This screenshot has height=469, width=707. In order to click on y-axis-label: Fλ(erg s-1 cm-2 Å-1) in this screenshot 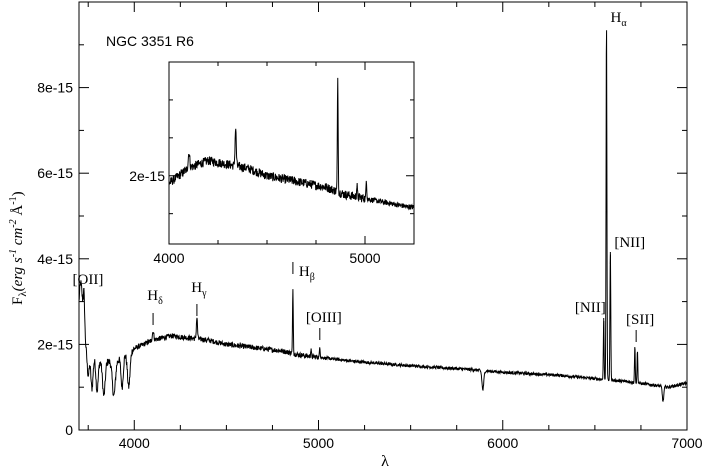, I will do `click(18, 248)`.